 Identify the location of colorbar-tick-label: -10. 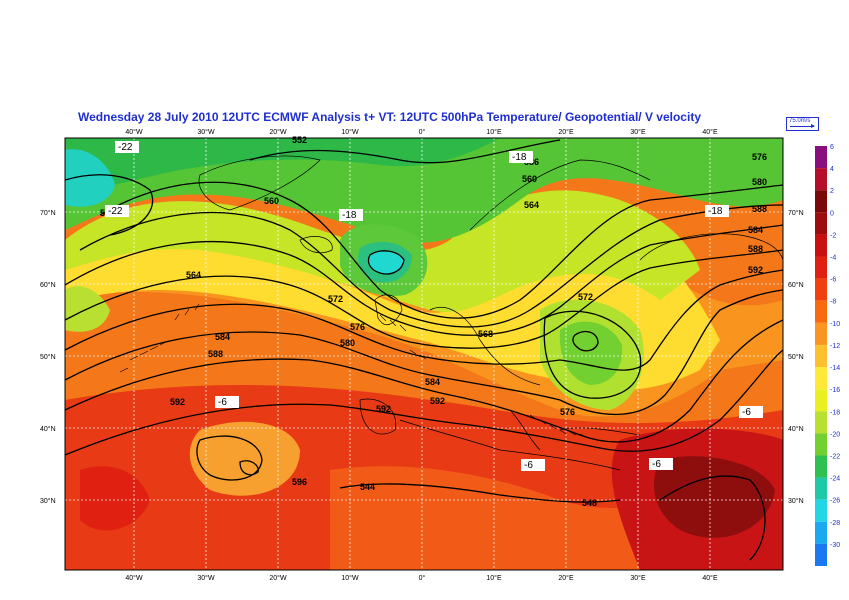
(835, 324).